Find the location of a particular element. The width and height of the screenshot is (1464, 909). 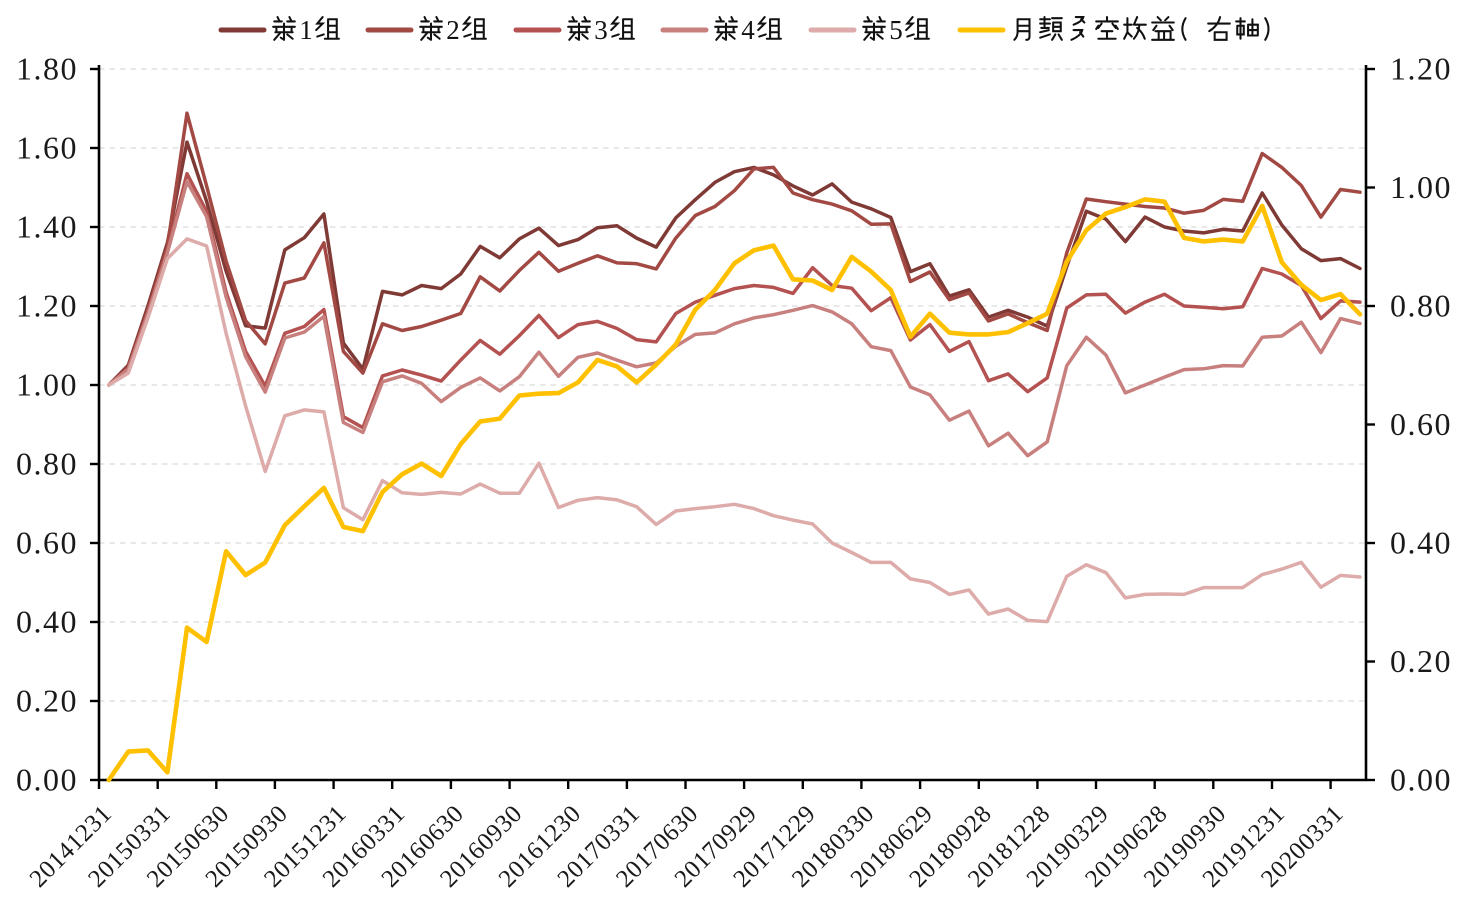

svg-text: 5 is located at coordinates (896, 30).